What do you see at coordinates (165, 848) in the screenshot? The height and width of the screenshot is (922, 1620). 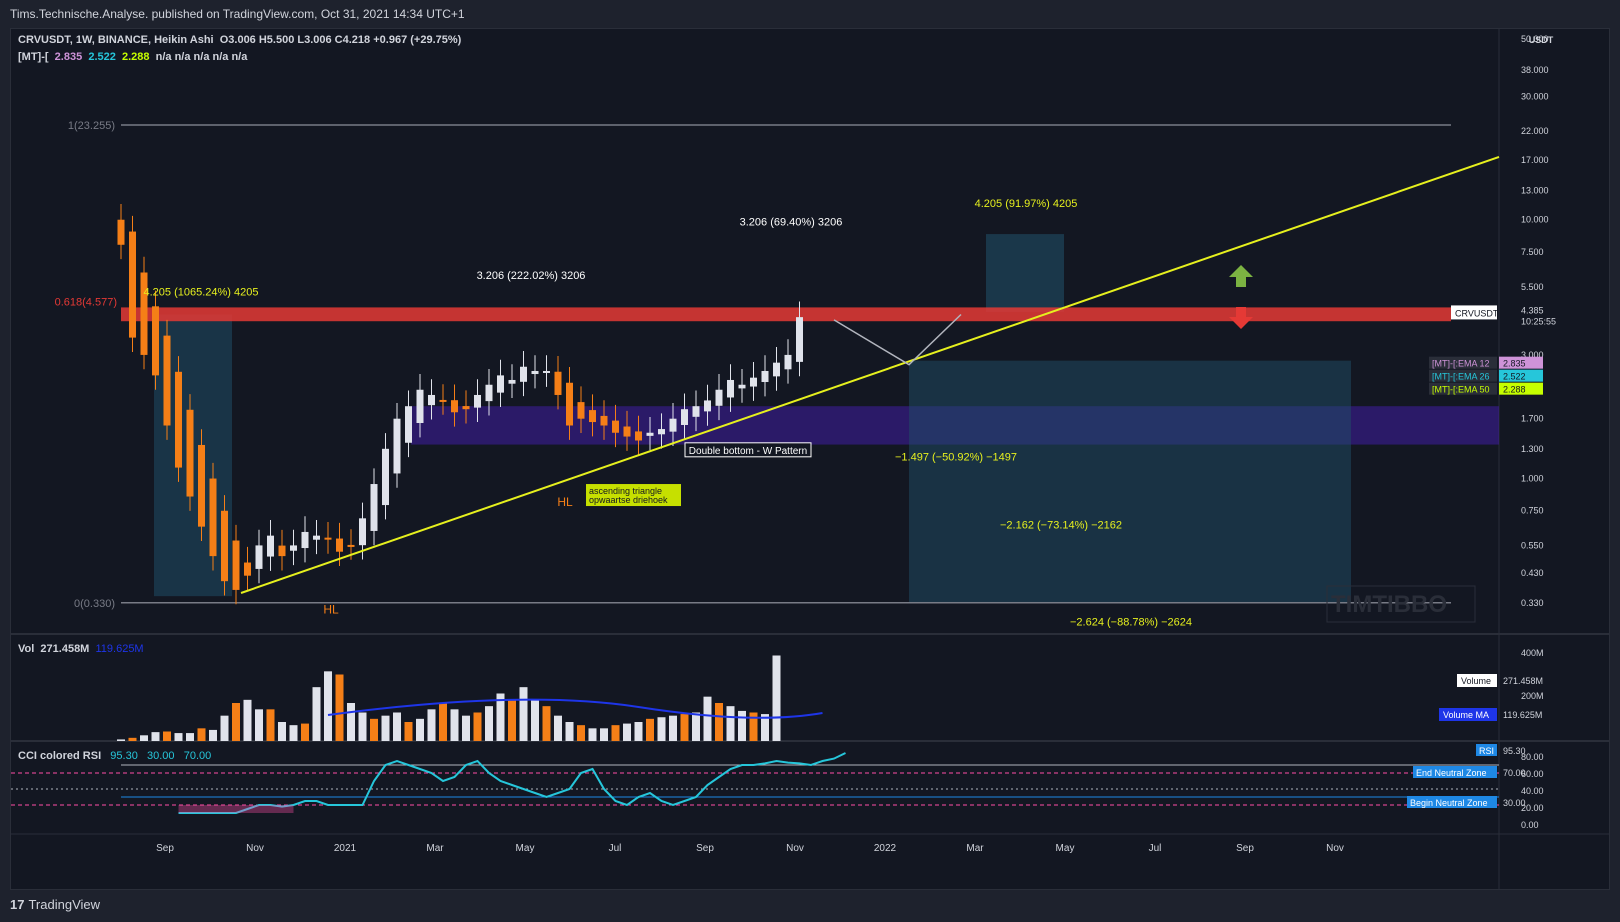 I see `time-tick: Sep` at bounding box center [165, 848].